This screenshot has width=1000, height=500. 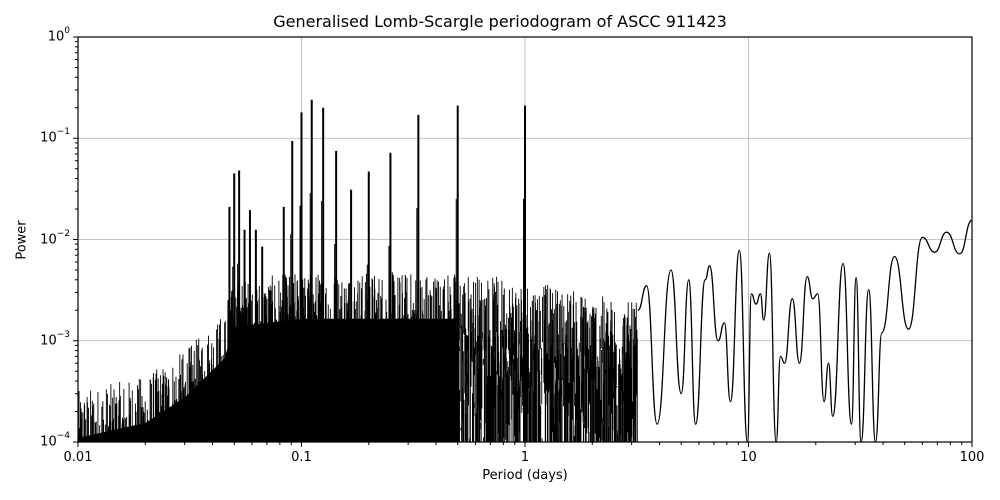 What do you see at coordinates (55, 136) in the screenshot?
I see `y-tick-label: 10⁻¹` at bounding box center [55, 136].